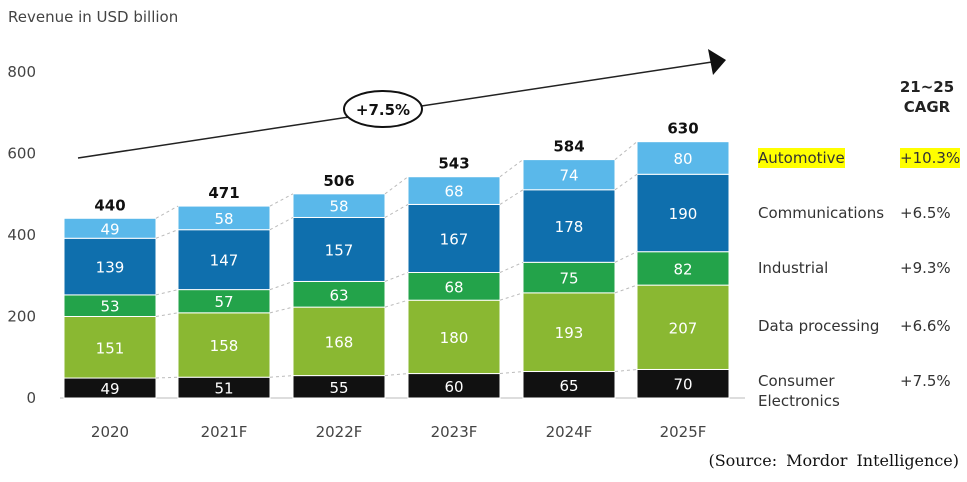 Image resolution: width=967 pixels, height=482 pixels. I want to click on data-label: 80, so click(682, 159).